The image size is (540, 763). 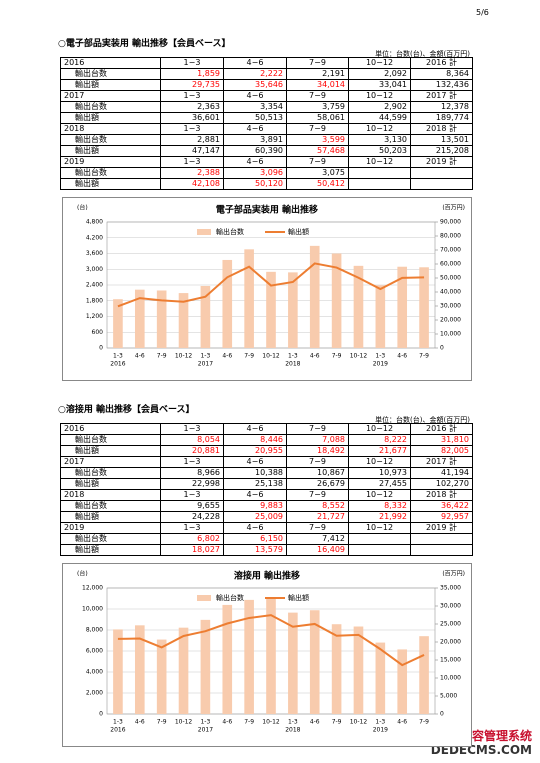 I want to click on chart-title: 電子部品実装用 輸出推移, so click(x=267, y=210).